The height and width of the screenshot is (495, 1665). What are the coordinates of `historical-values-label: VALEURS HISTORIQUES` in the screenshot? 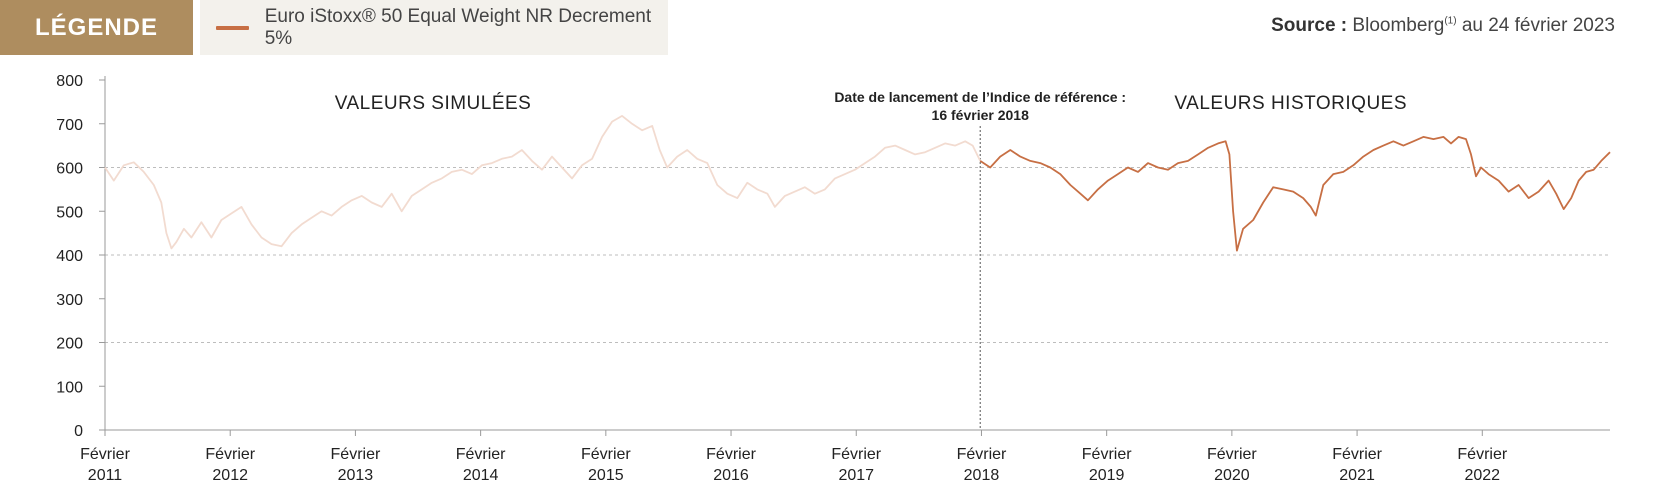 It's located at (1290, 103).